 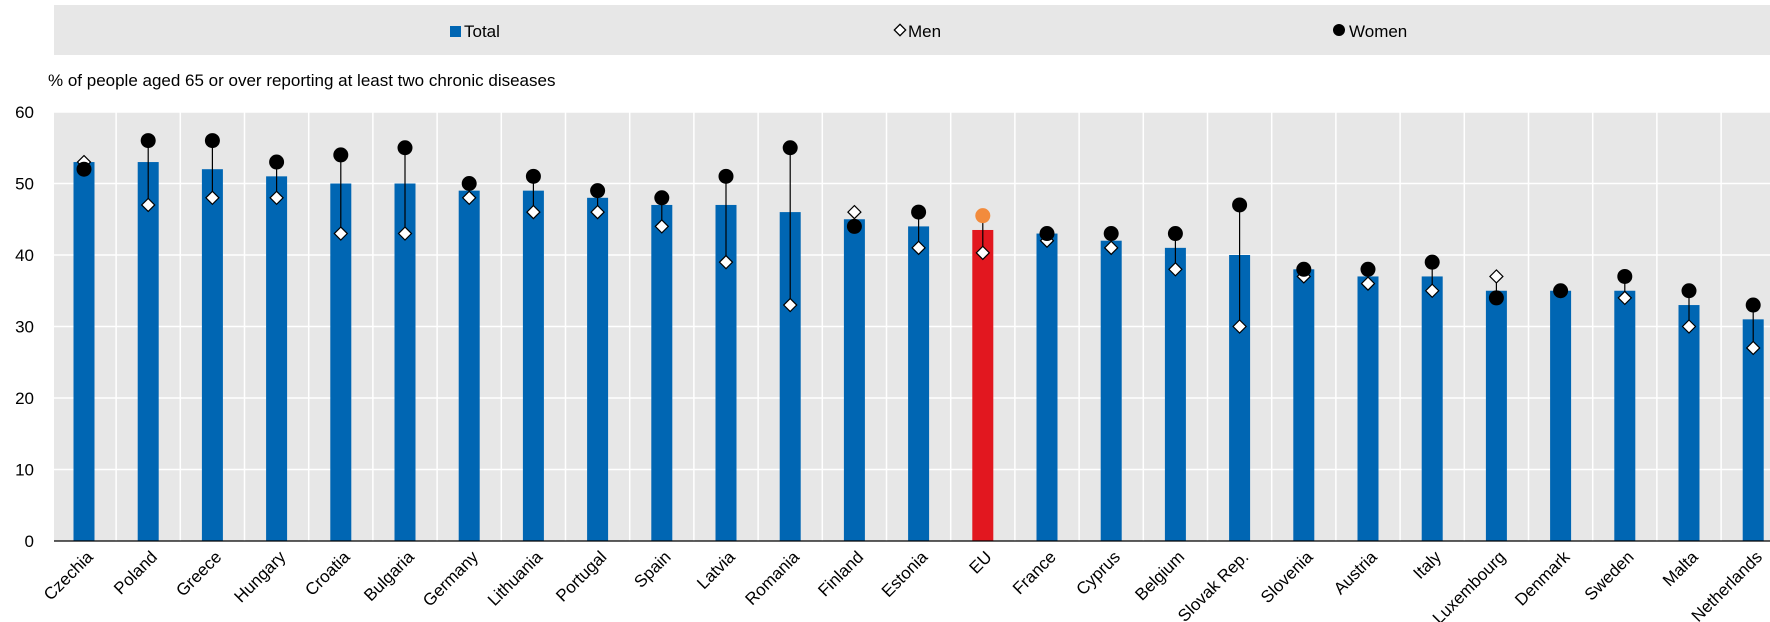 I want to click on x-category-label: France, so click(x=1034, y=572).